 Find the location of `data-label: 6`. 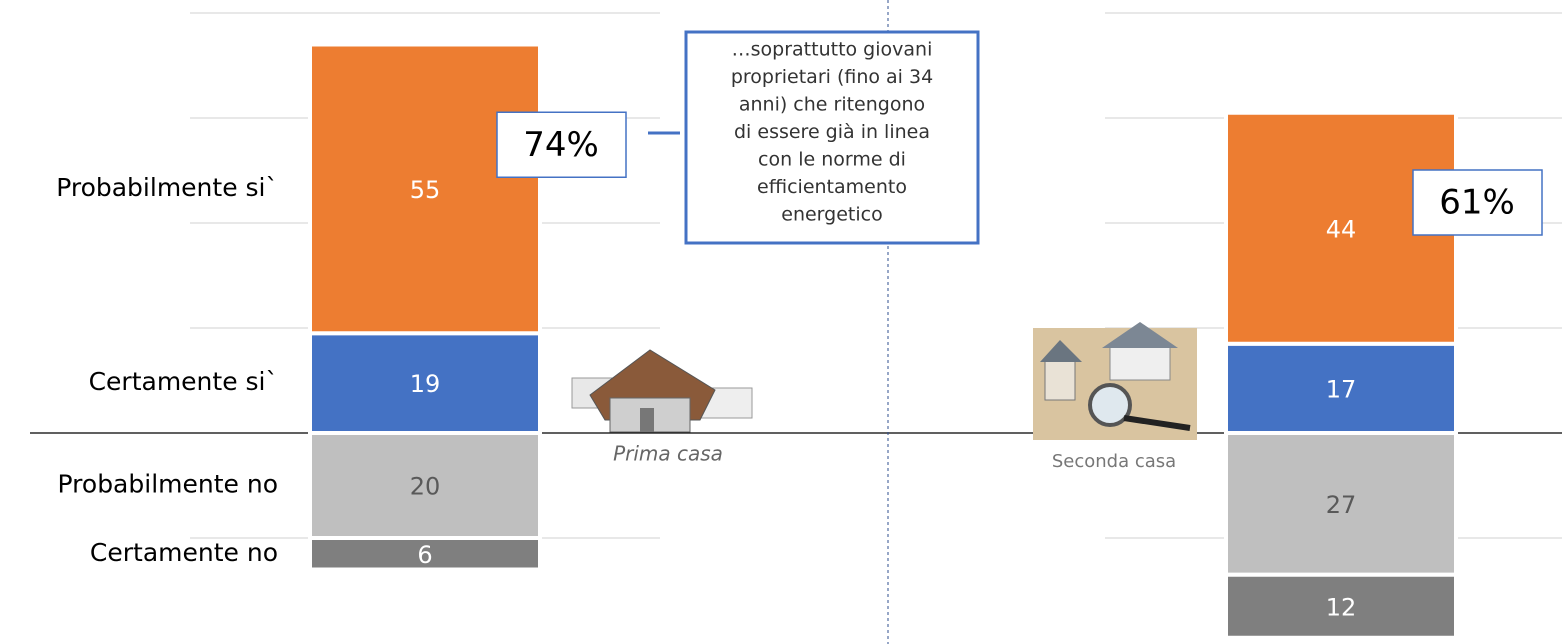

data-label: 6 is located at coordinates (424, 555).